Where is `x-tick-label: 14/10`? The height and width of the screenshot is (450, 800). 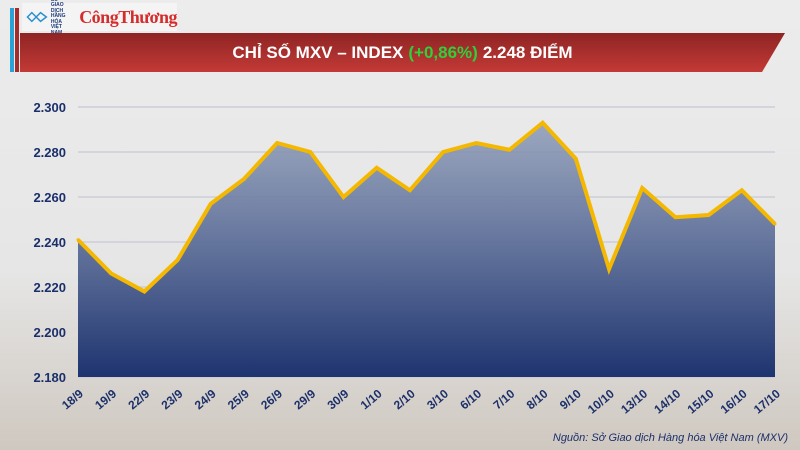
x-tick-label: 14/10 is located at coordinates (667, 401).